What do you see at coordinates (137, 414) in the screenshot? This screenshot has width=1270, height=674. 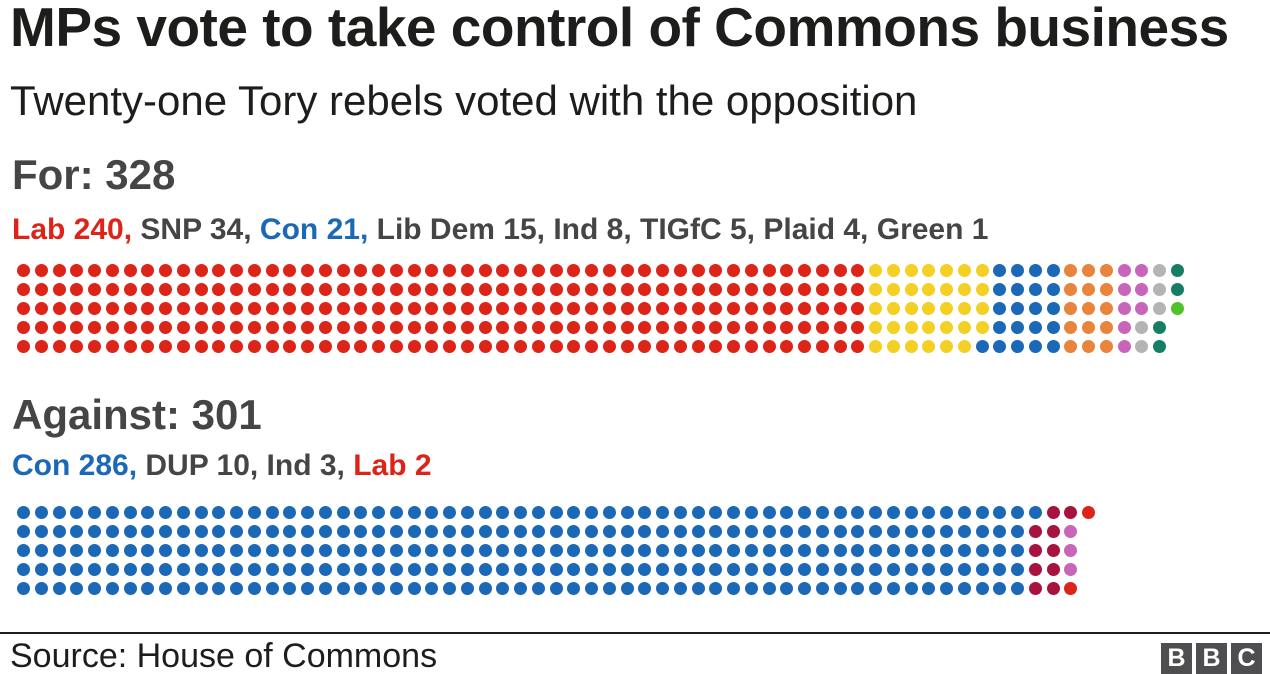 I see `against-heading: Against: 301` at bounding box center [137, 414].